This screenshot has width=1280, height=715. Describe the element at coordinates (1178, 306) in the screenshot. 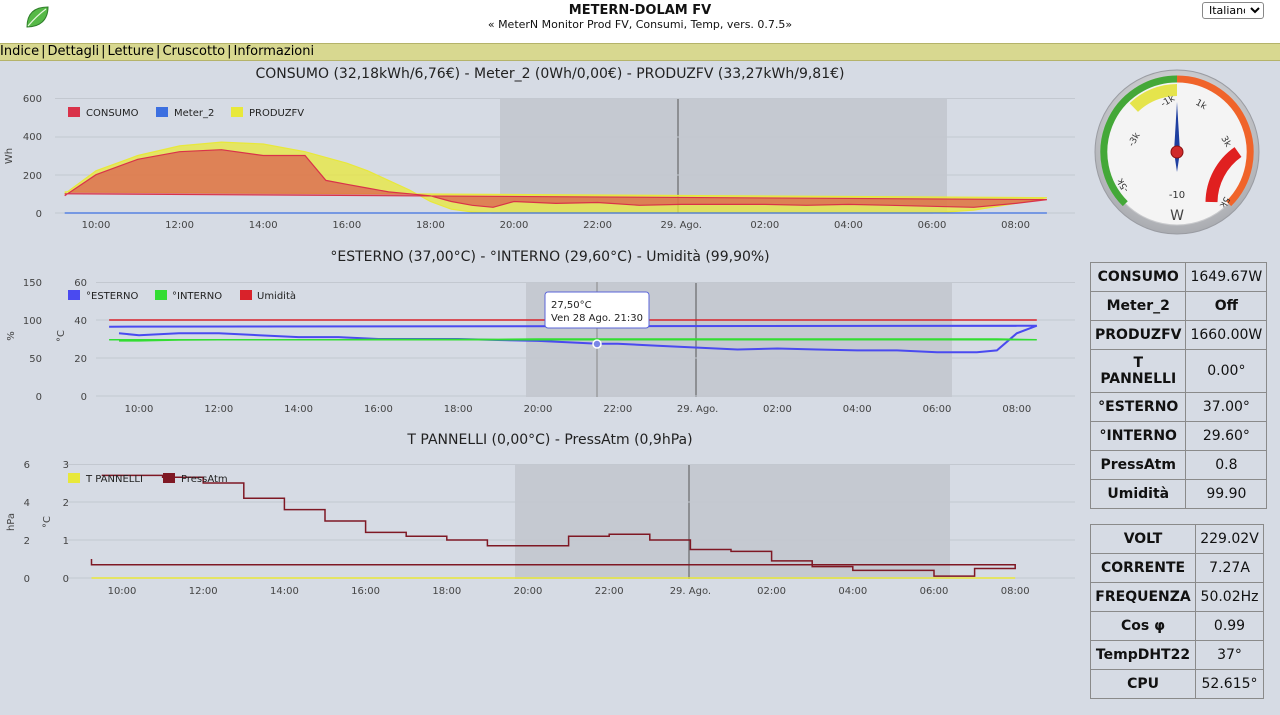

I see `reading-row-meter-2: Meter_2 Off` at that location.